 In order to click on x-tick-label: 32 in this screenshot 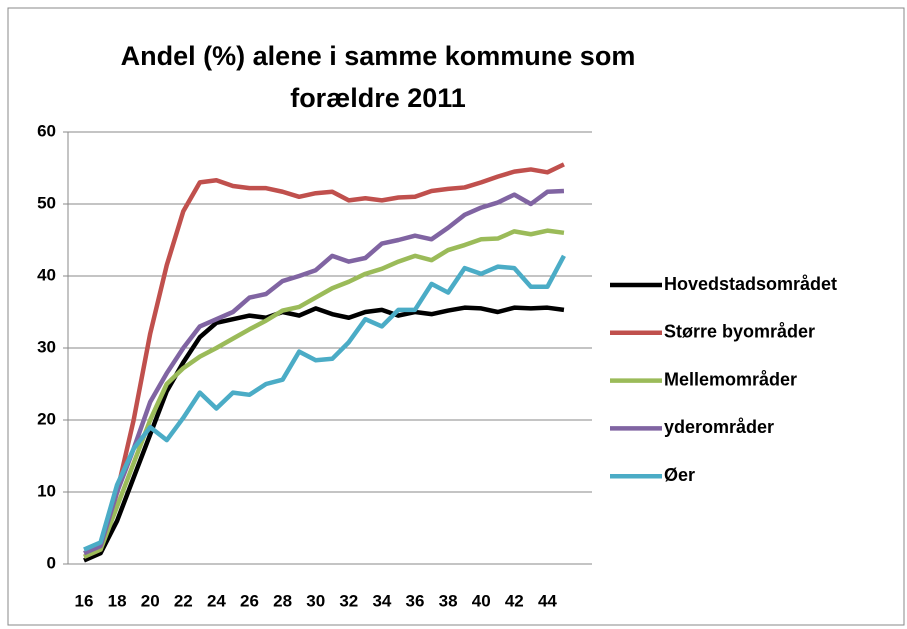, I will do `click(348, 600)`.